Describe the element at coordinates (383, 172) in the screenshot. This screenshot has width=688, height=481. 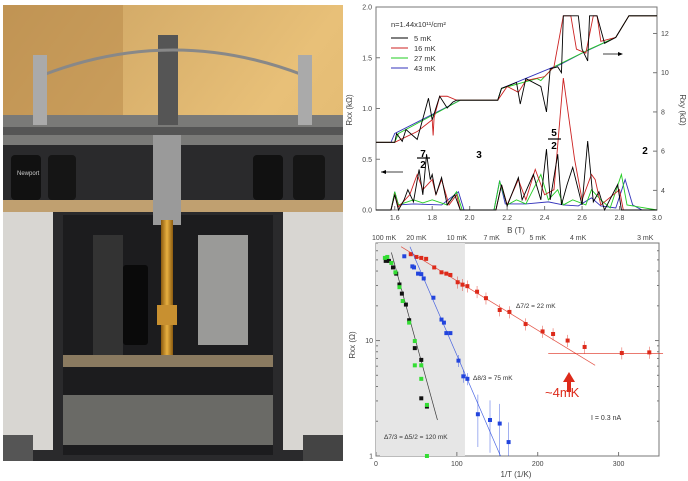
I see `left-arrow-head` at that location.